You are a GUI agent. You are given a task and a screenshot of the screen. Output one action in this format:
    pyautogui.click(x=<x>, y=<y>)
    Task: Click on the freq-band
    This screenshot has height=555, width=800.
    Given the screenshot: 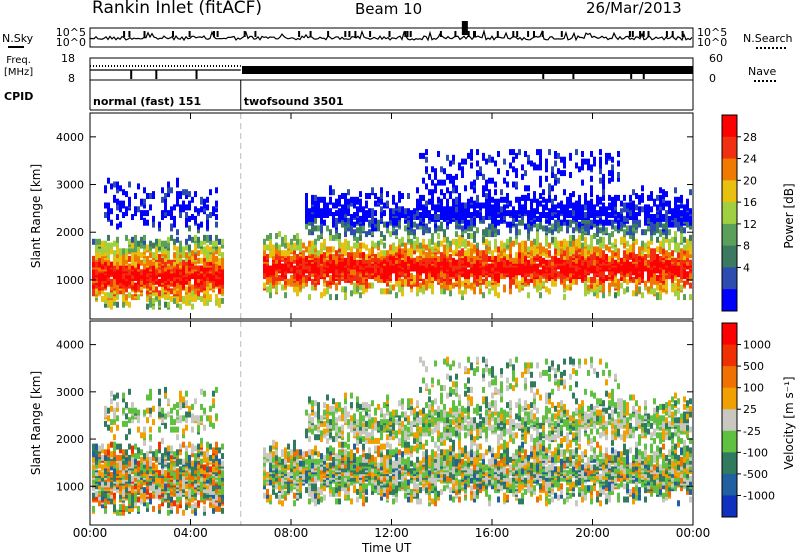 What is the action you would take?
    pyautogui.click(x=467, y=70)
    